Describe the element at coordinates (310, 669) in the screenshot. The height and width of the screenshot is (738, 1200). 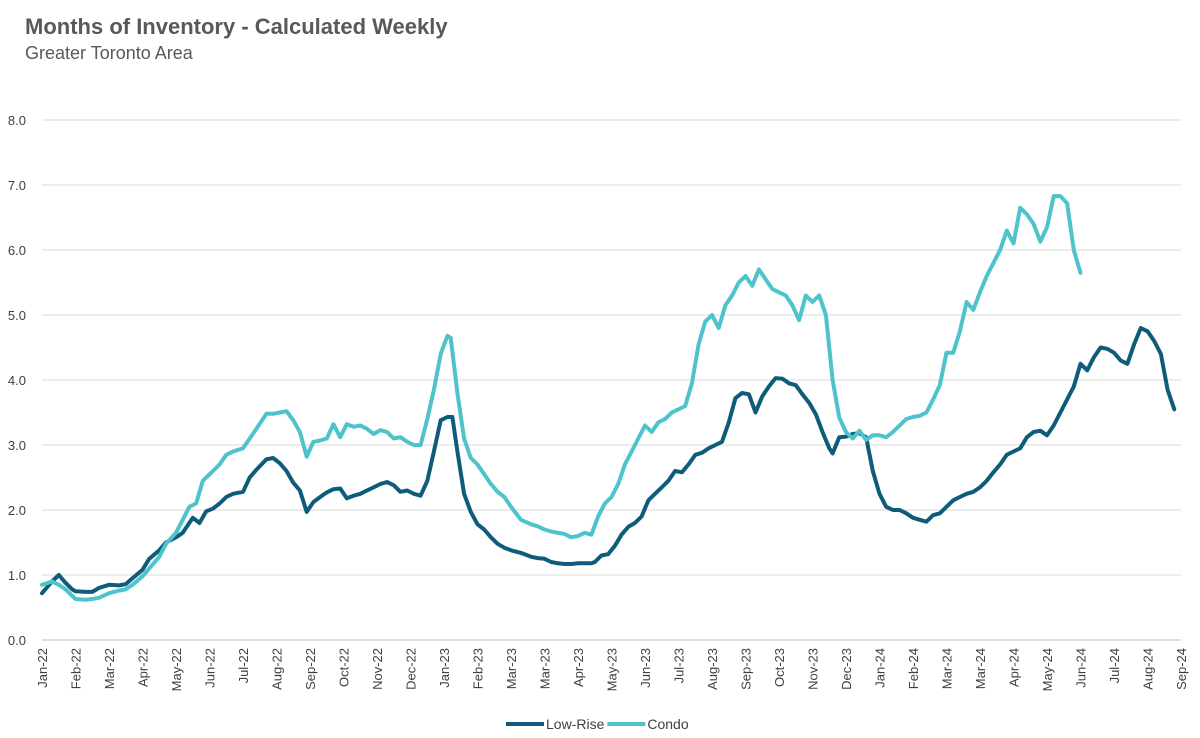
I see `x-tick-label: Sep-22` at that location.